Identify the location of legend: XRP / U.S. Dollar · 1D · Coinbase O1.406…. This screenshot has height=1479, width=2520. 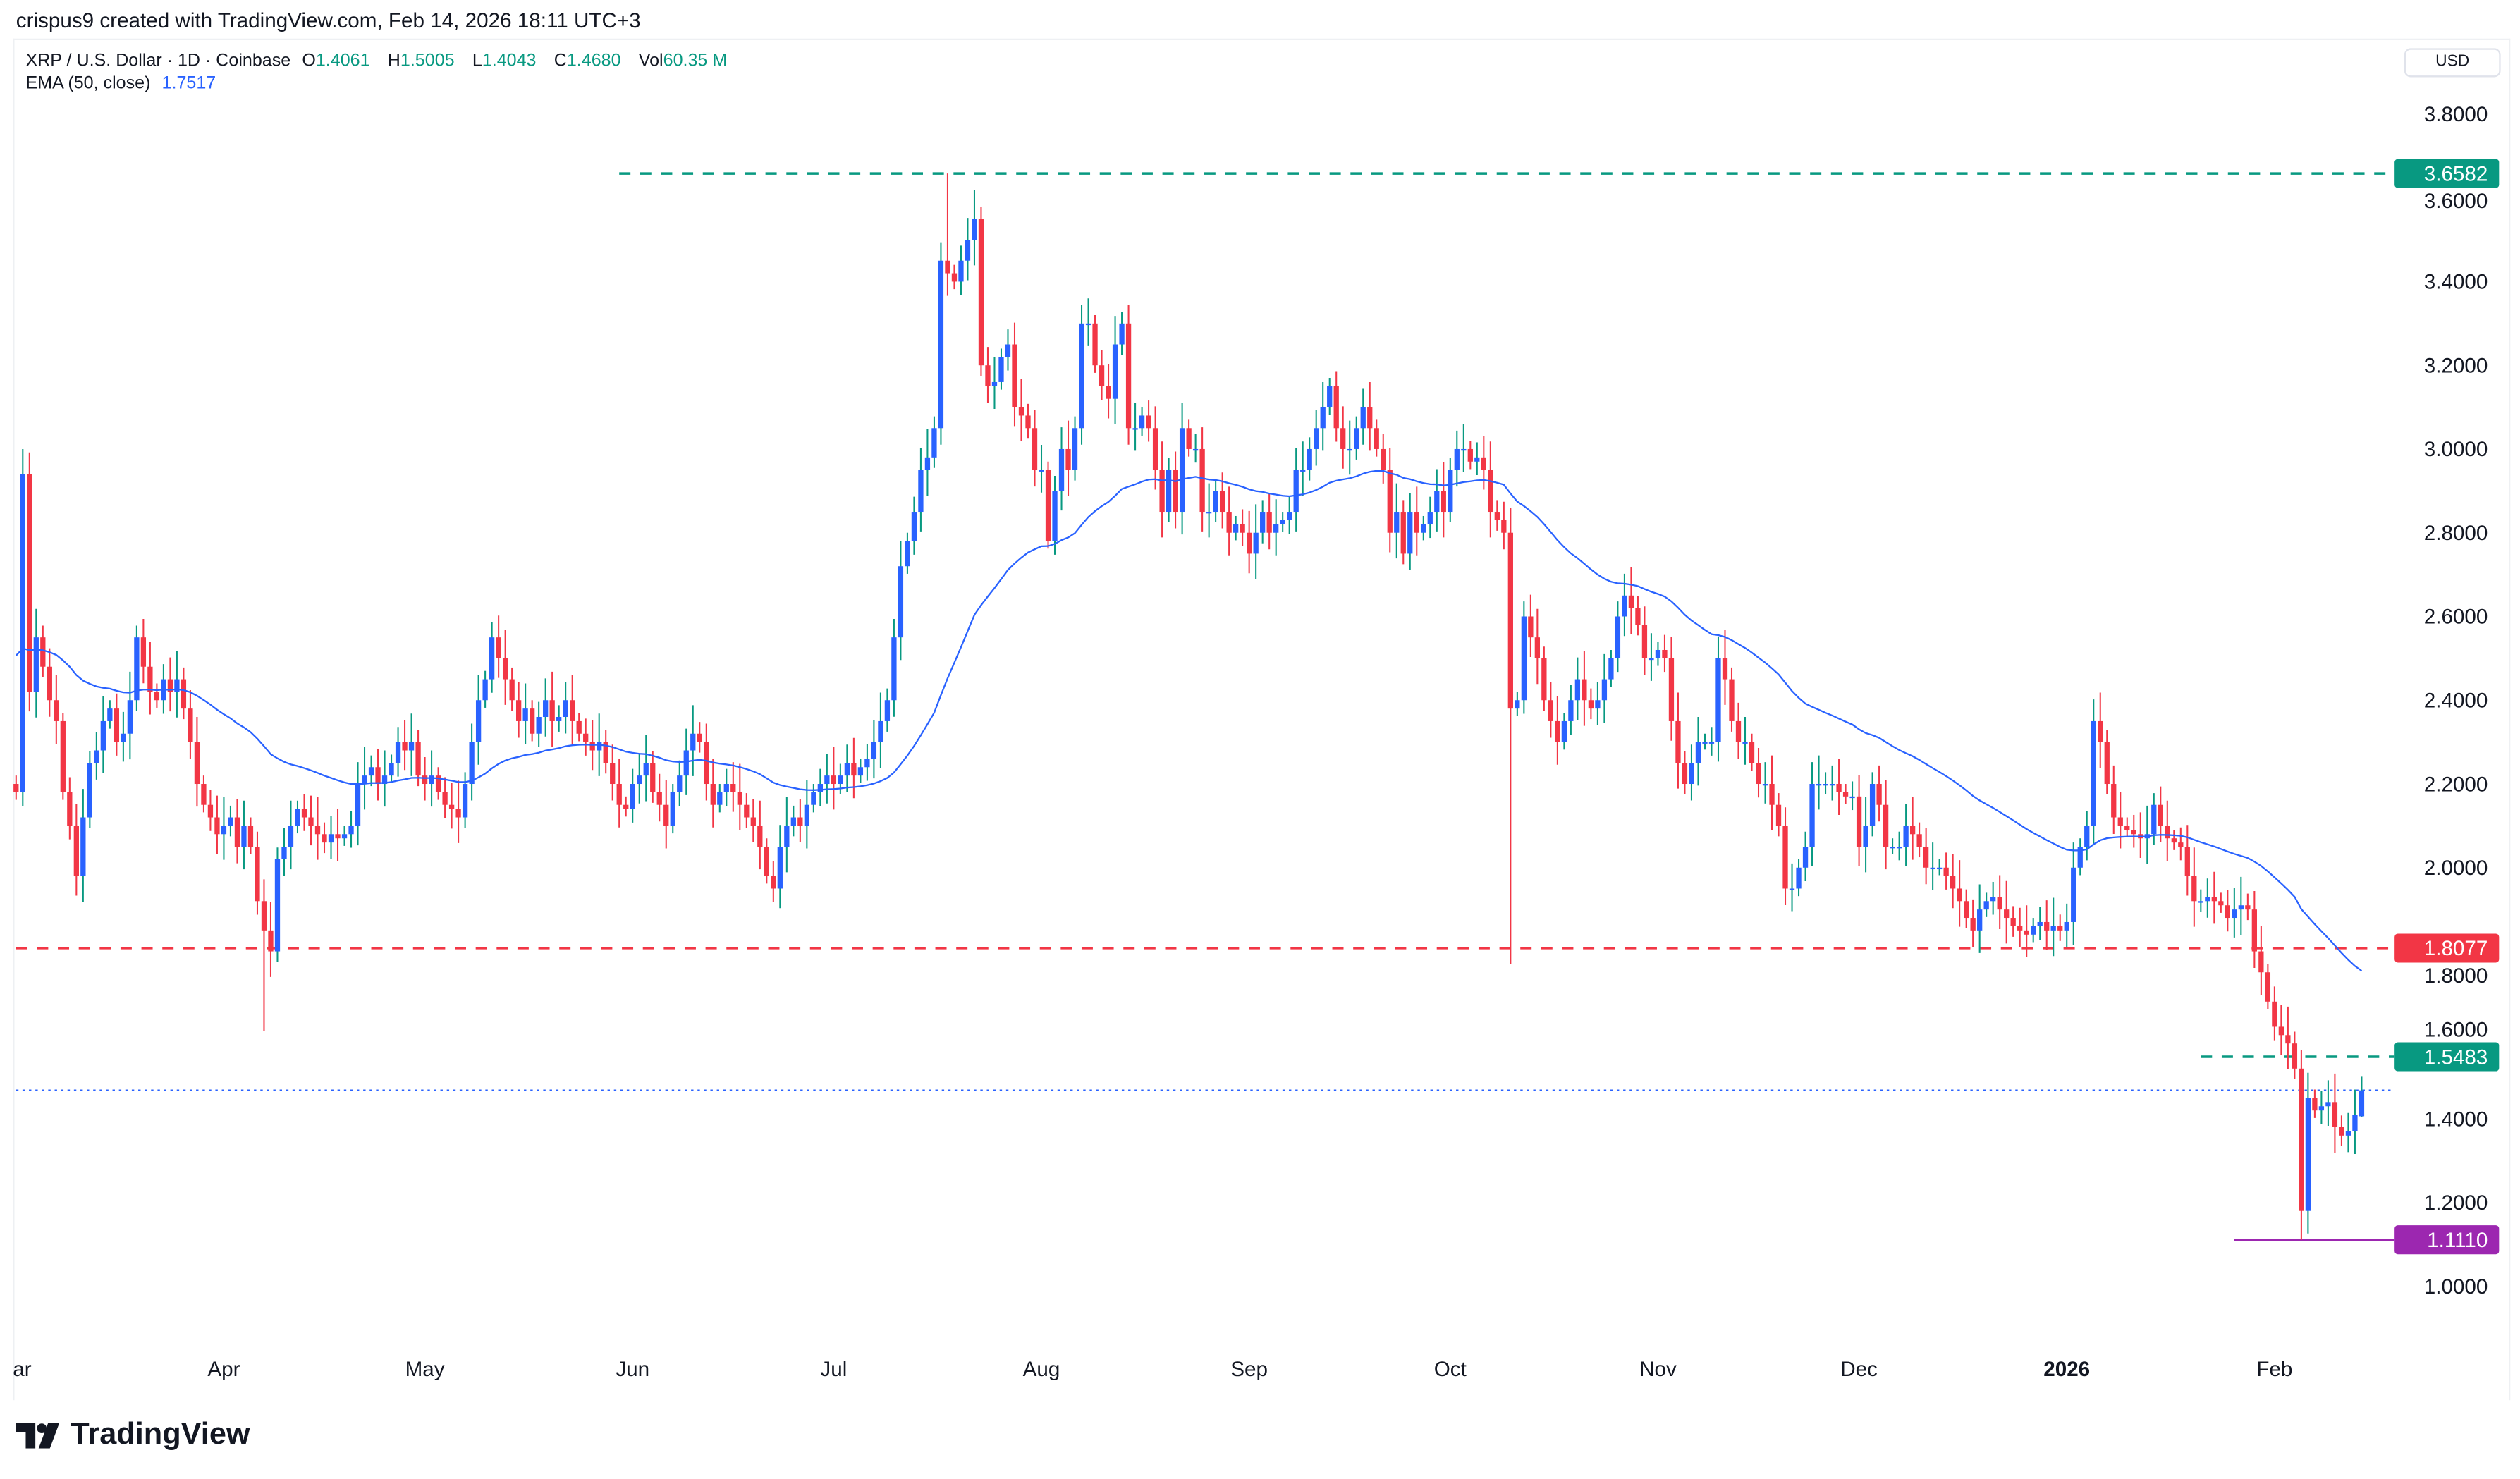
(382, 72).